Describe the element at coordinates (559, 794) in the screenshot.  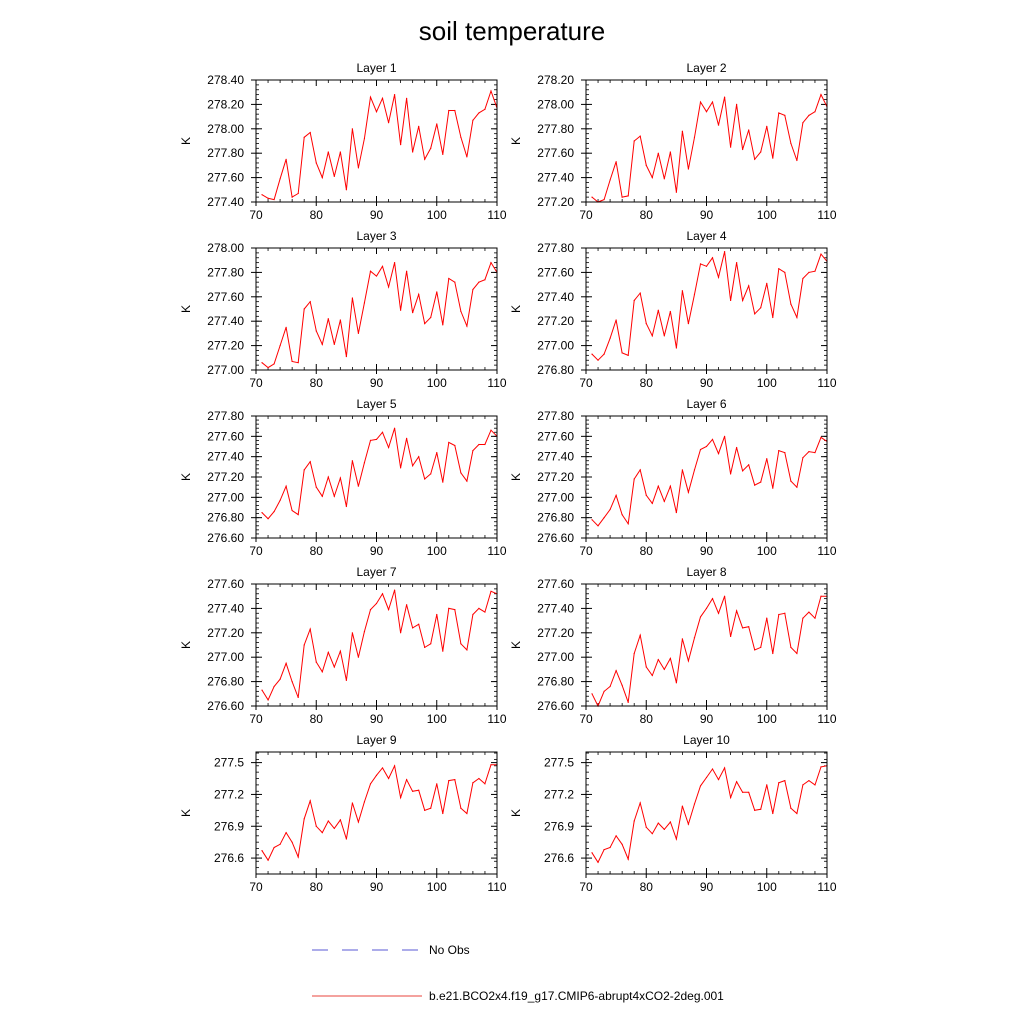
I see `y-tick-label: 277.2` at that location.